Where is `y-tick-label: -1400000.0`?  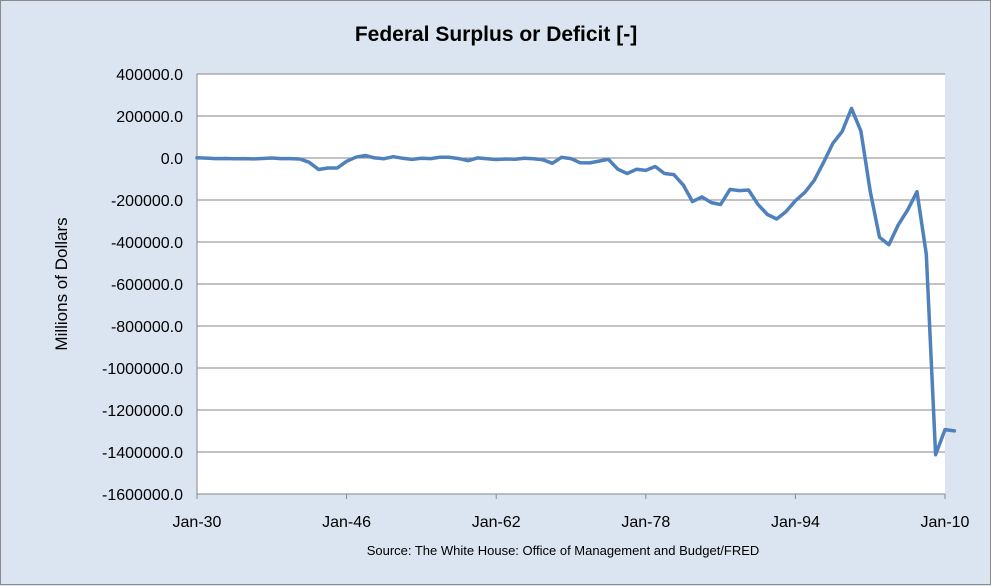 y-tick-label: -1400000.0 is located at coordinates (142, 453).